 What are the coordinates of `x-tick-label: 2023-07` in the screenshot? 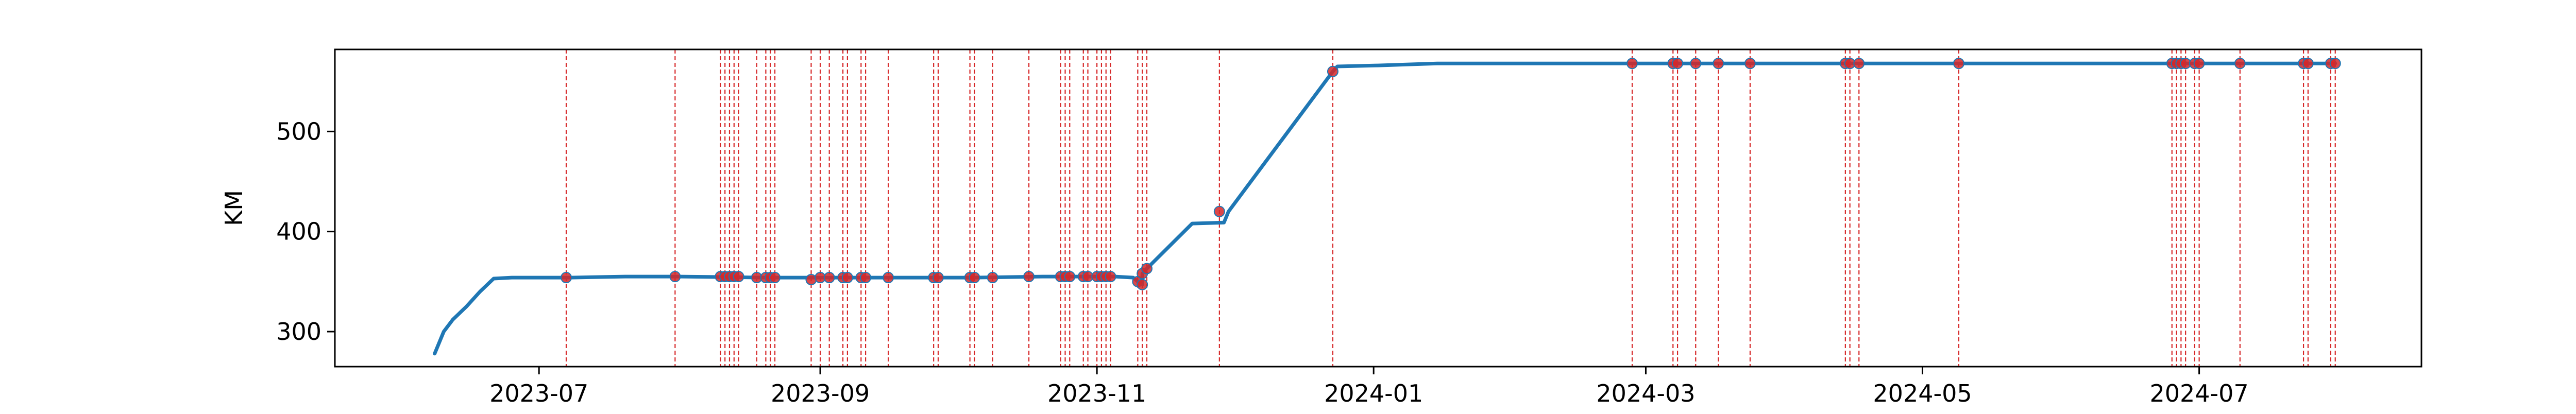 It's located at (538, 393).